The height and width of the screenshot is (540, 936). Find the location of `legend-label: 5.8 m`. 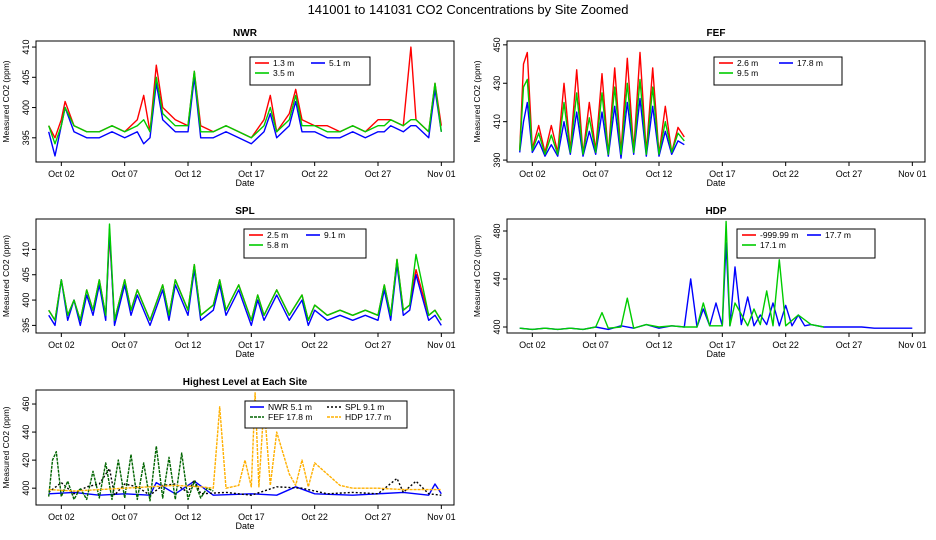

legend-label: 5.8 m is located at coordinates (277, 245).